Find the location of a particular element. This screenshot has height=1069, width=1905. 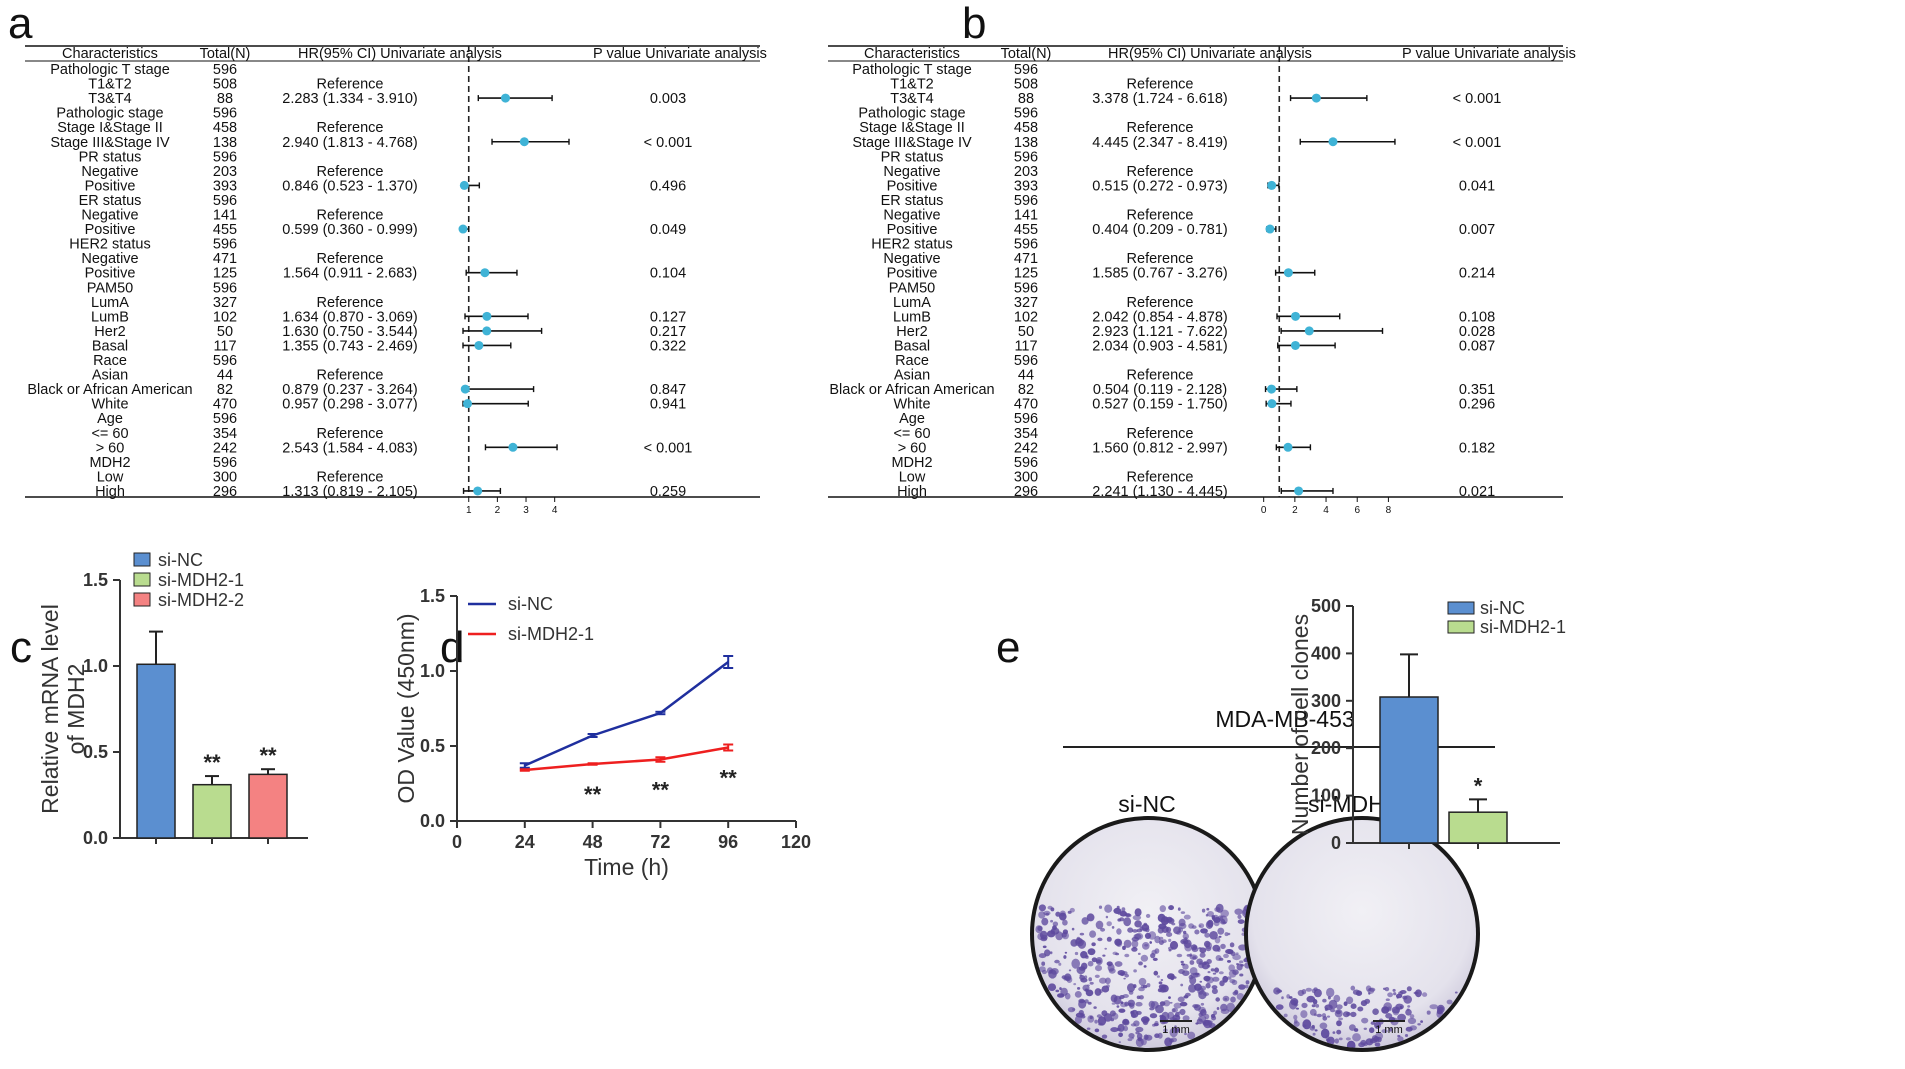

row-label: High is located at coordinates (110, 492).